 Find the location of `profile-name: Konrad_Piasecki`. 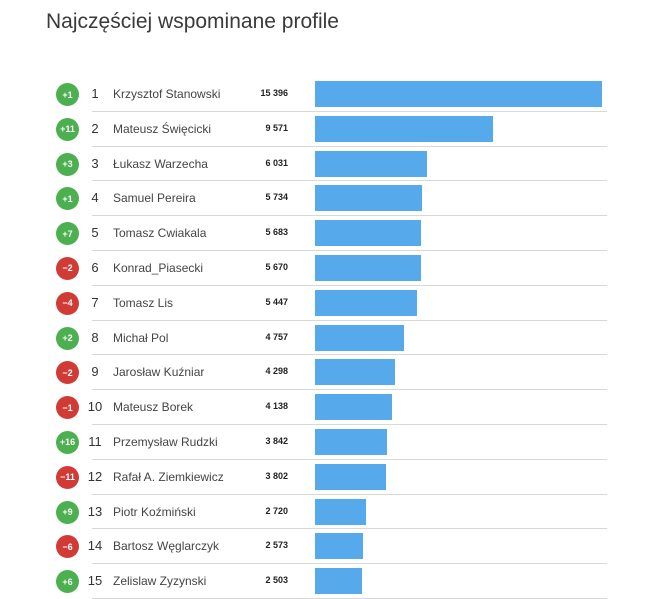

profile-name: Konrad_Piasecki is located at coordinates (158, 267).